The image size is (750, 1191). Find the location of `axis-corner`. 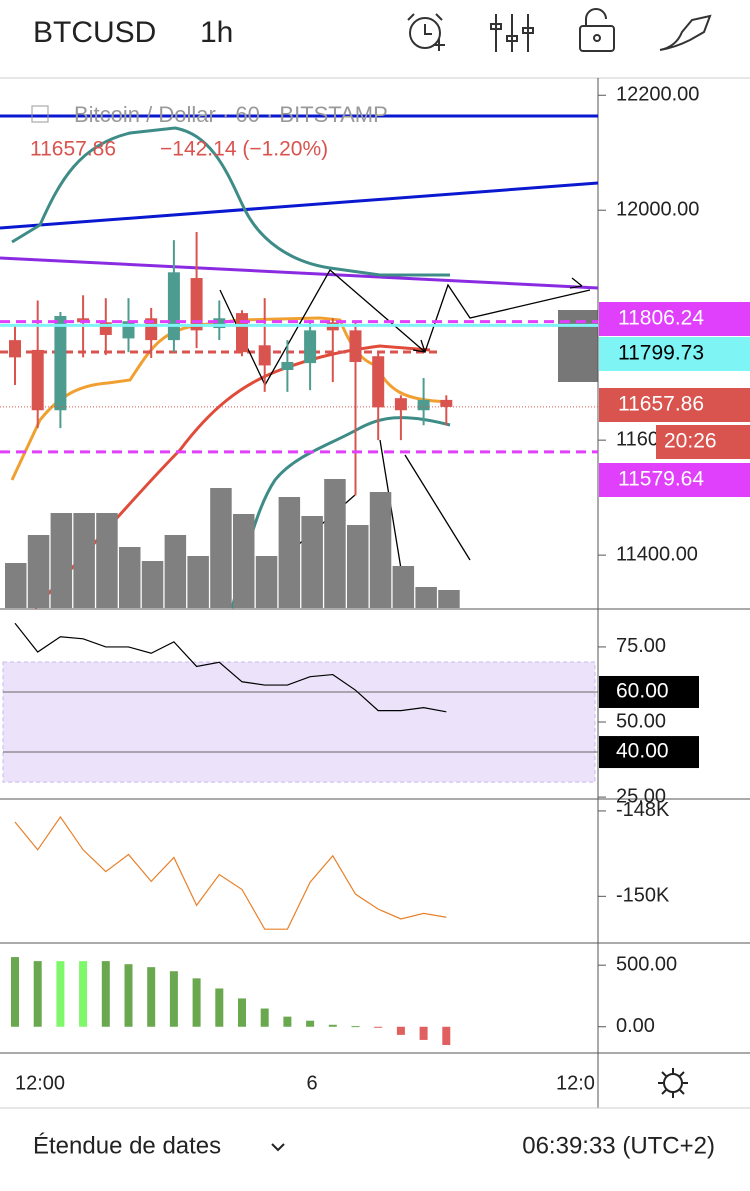

axis-corner is located at coordinates (674, 1081).